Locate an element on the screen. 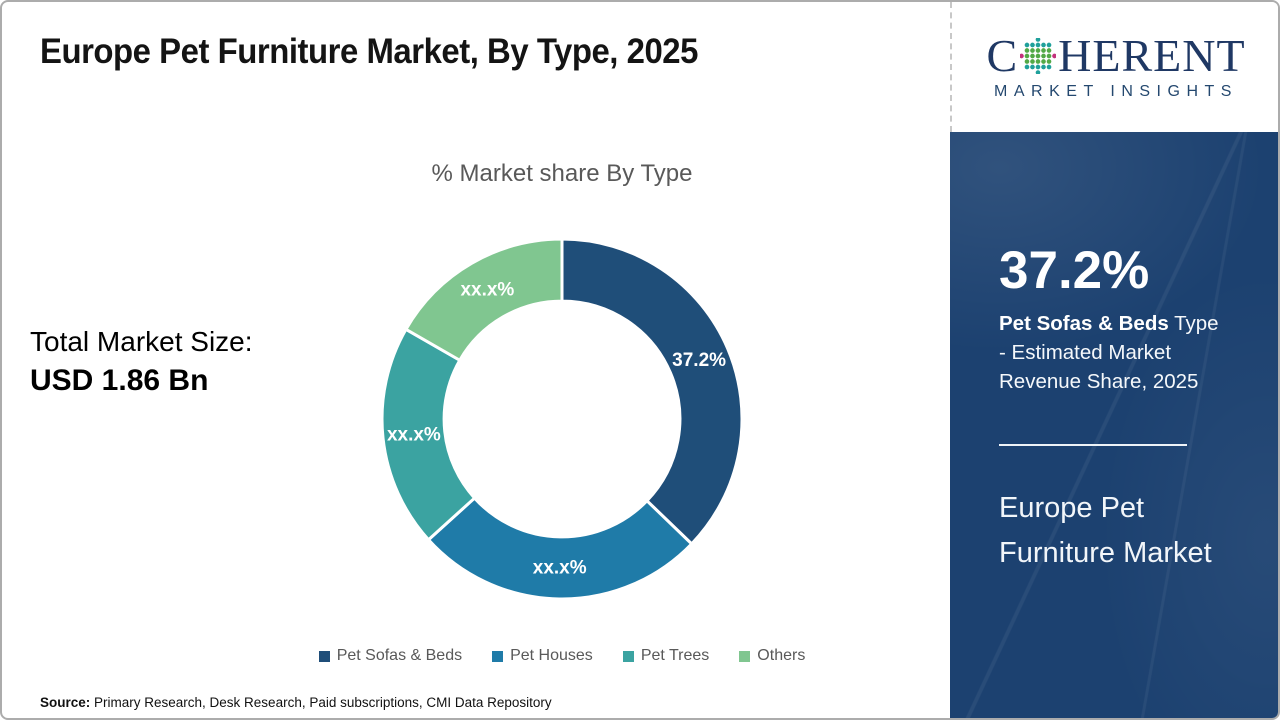 Image resolution: width=1280 pixels, height=720 pixels. legend-label-pet-trees: Pet Trees is located at coordinates (675, 655).